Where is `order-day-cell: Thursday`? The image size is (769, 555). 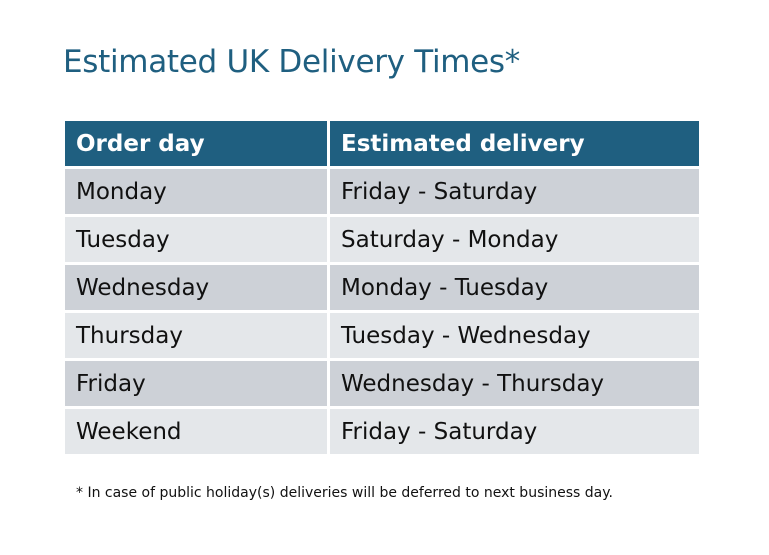
order-day-cell: Thursday is located at coordinates (196, 335).